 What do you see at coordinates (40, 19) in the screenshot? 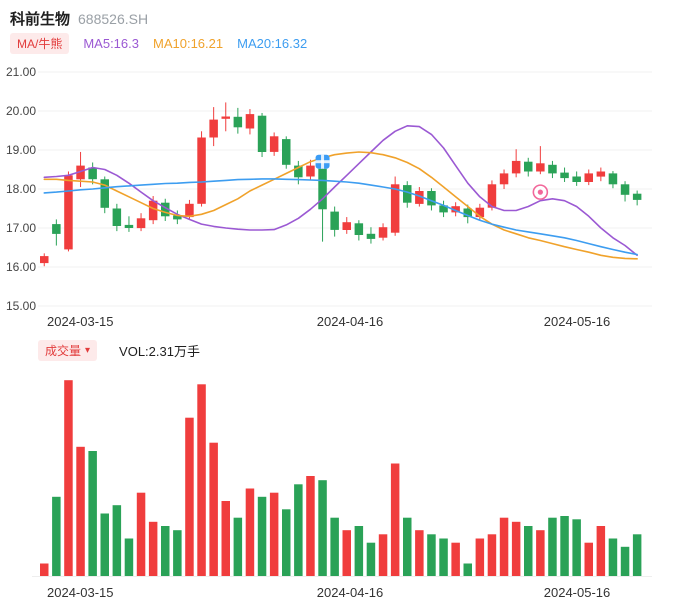
I see `stock-name: 科前生物` at bounding box center [40, 19].